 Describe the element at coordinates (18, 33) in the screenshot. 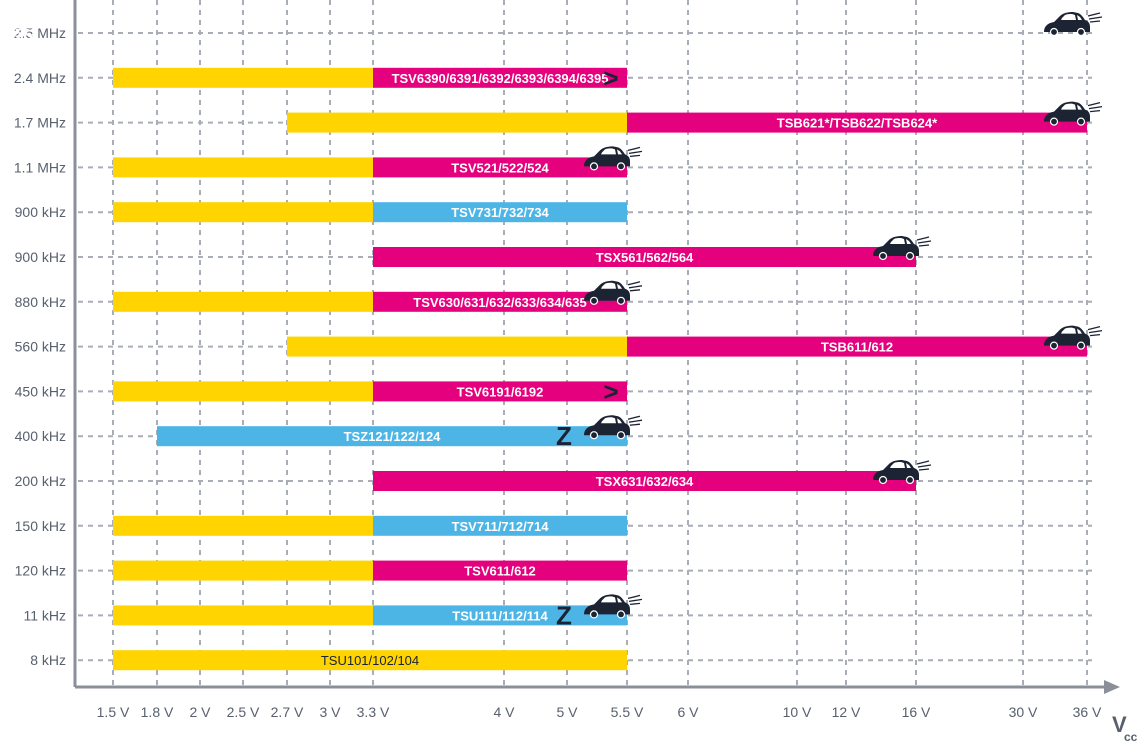

I see `bar-part-label: TSB571/572` at that location.